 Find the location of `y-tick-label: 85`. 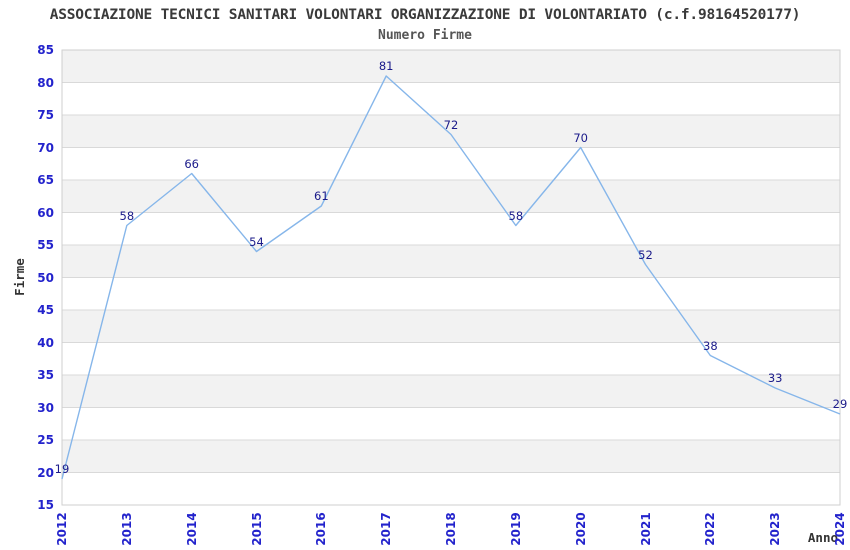

y-tick-label: 85 is located at coordinates (45, 50).